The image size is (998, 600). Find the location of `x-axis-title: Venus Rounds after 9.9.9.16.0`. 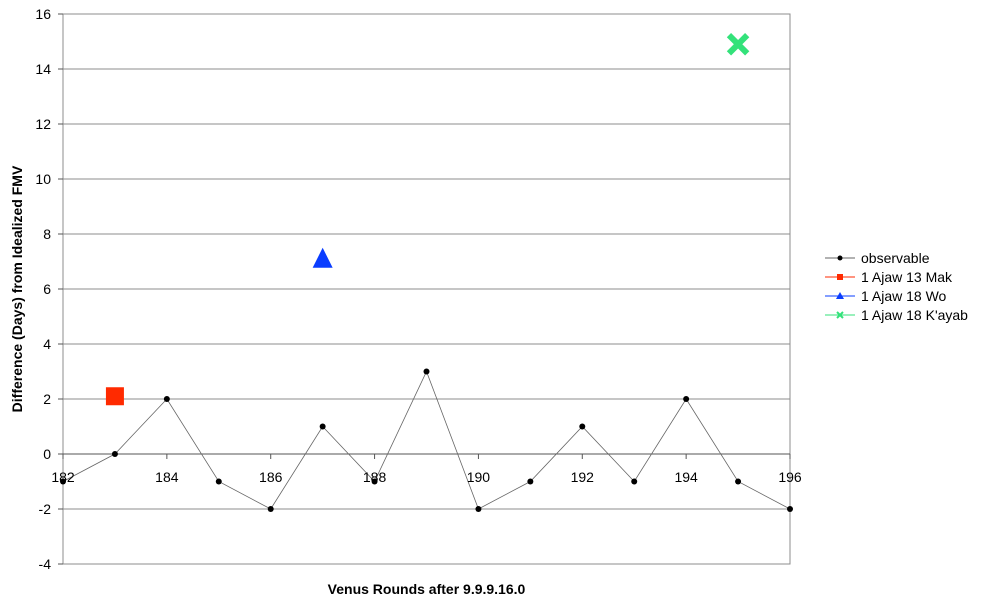

x-axis-title: Venus Rounds after 9.9.9.16.0 is located at coordinates (427, 589).